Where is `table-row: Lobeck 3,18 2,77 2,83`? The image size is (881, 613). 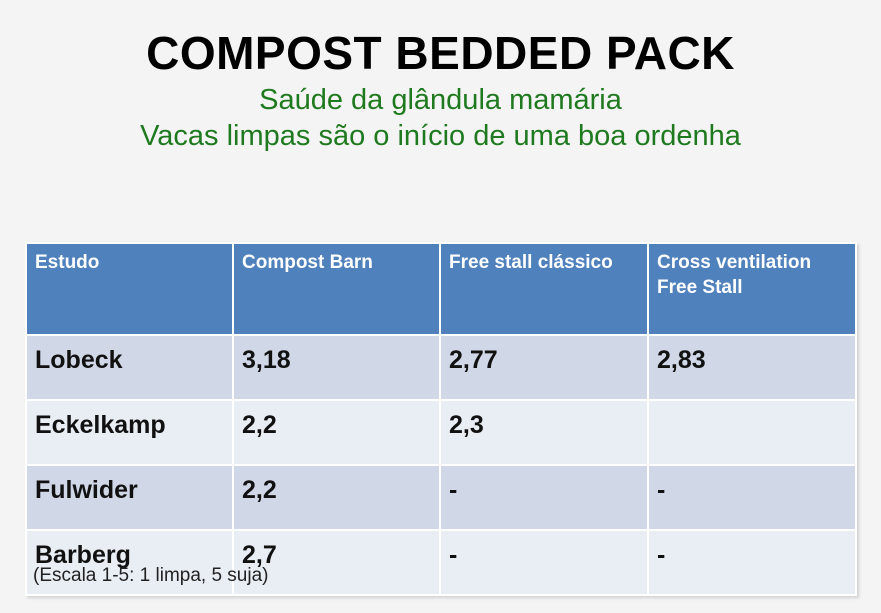 table-row: Lobeck 3,18 2,77 2,83 is located at coordinates (441, 367).